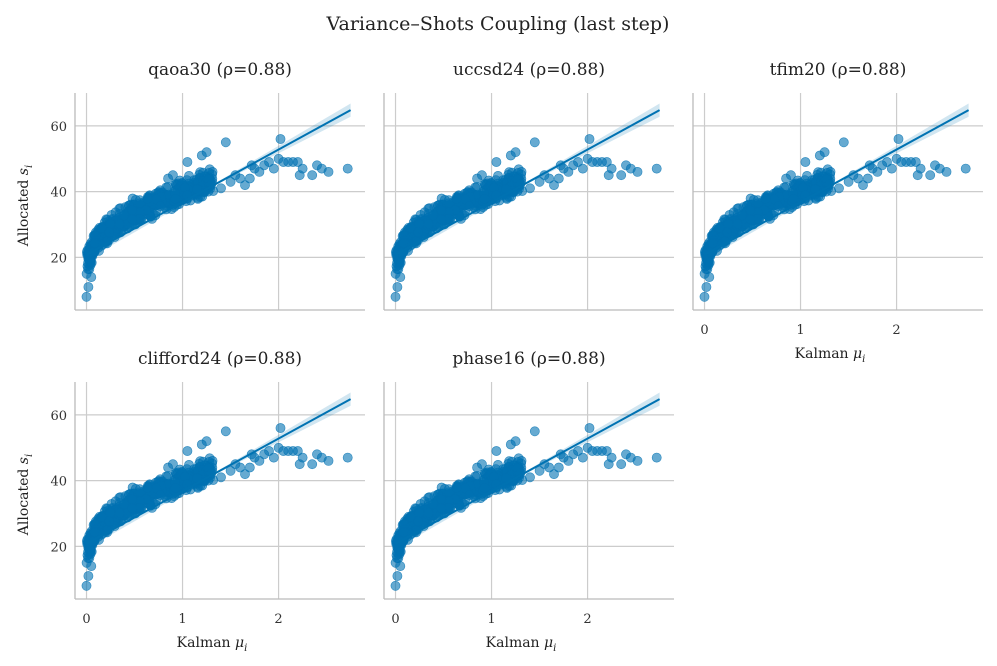 This screenshot has height=666, width=997. What do you see at coordinates (498, 24) in the screenshot?
I see `figure-title: Variance–Shots Coupling (last step)` at bounding box center [498, 24].